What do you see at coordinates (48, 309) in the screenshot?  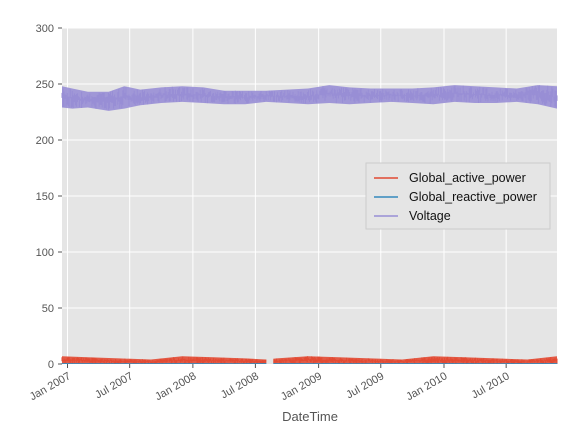 I see `y-tick-label: 50` at bounding box center [48, 309].